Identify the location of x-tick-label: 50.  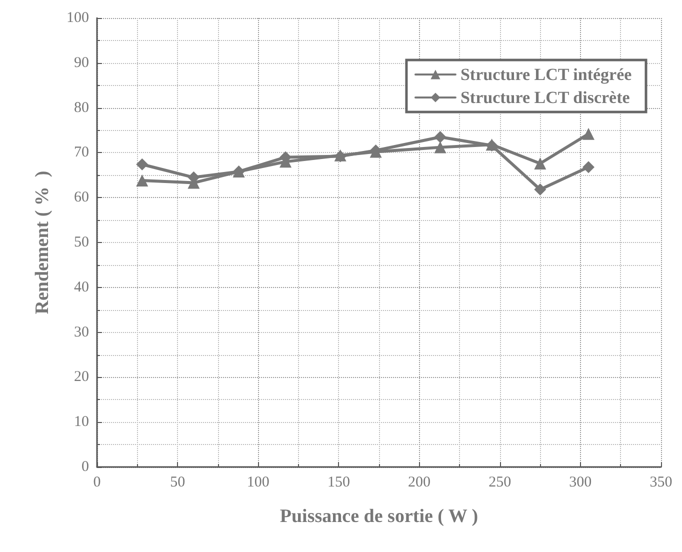
(178, 482).